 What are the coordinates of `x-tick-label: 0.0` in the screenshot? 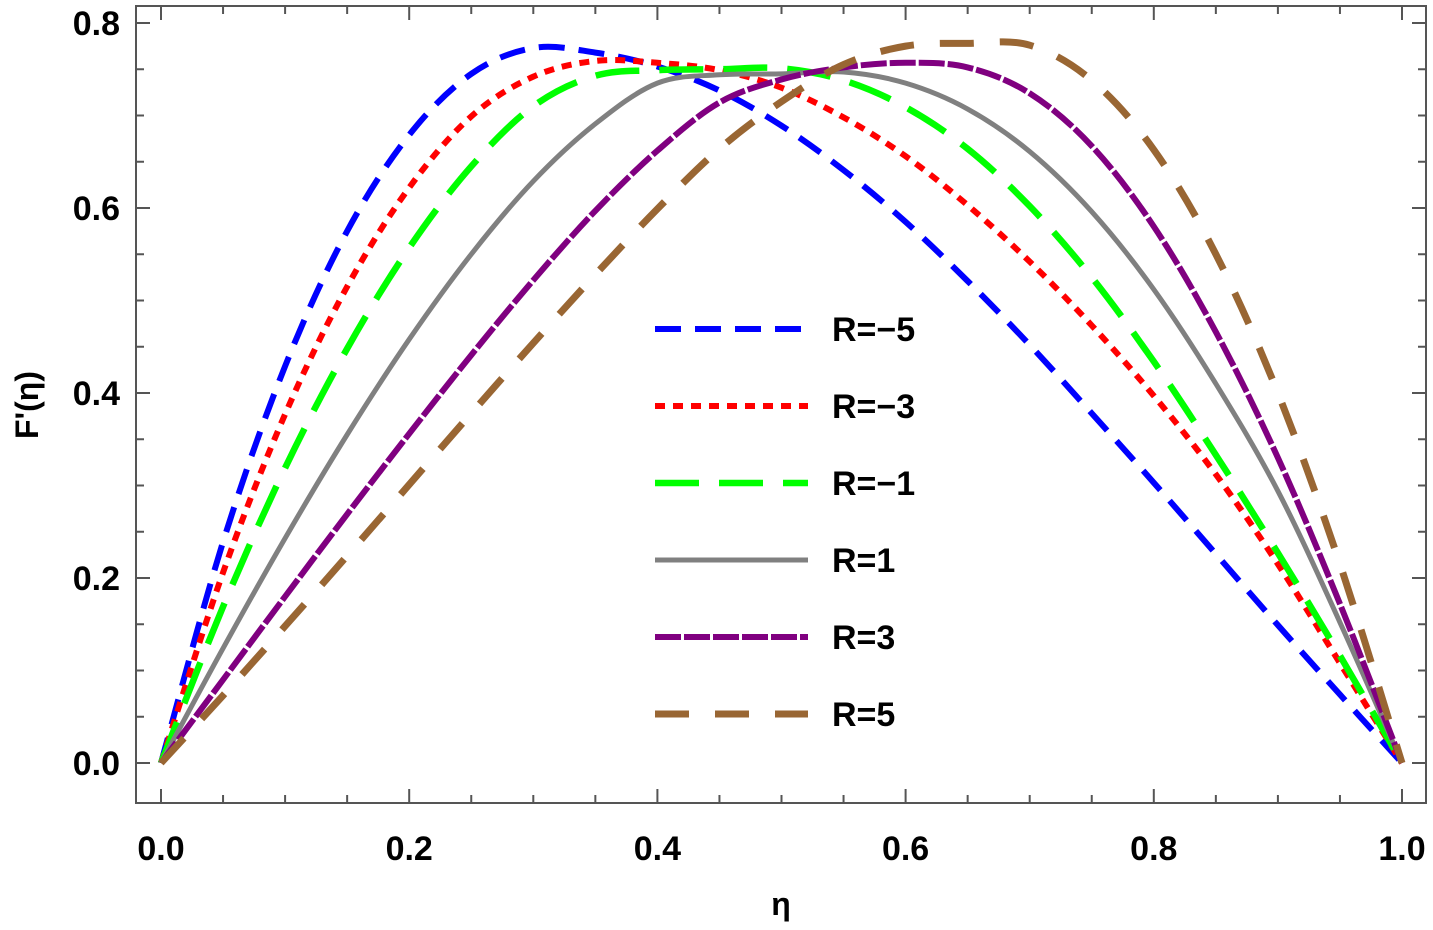 It's located at (160, 849).